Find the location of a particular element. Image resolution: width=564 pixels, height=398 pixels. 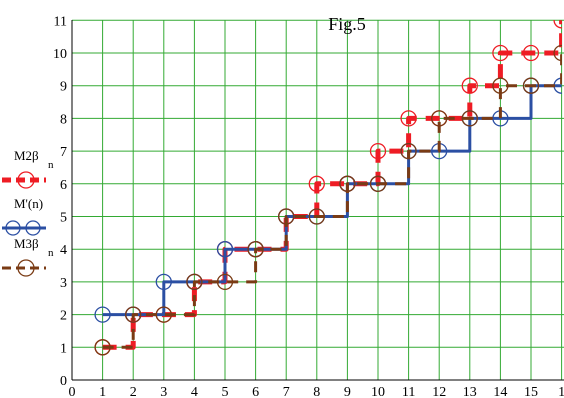

y-tick-label-9: 9 is located at coordinates (63, 87).